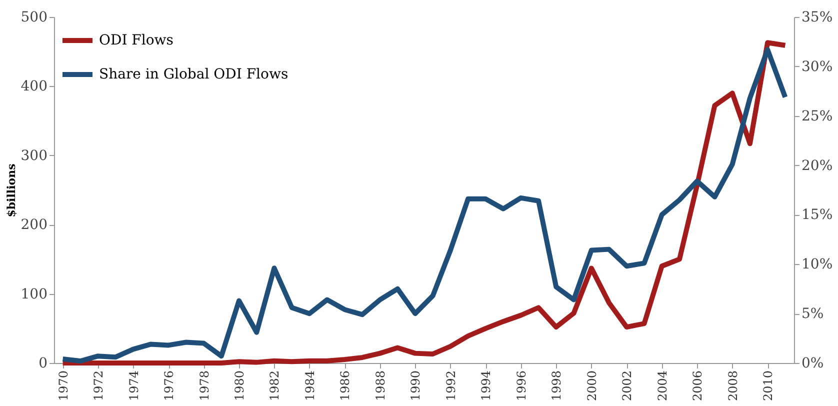 Image resolution: width=838 pixels, height=406 pixels. Describe the element at coordinates (627, 386) in the screenshot. I see `x-tick-label: 2002` at that location.